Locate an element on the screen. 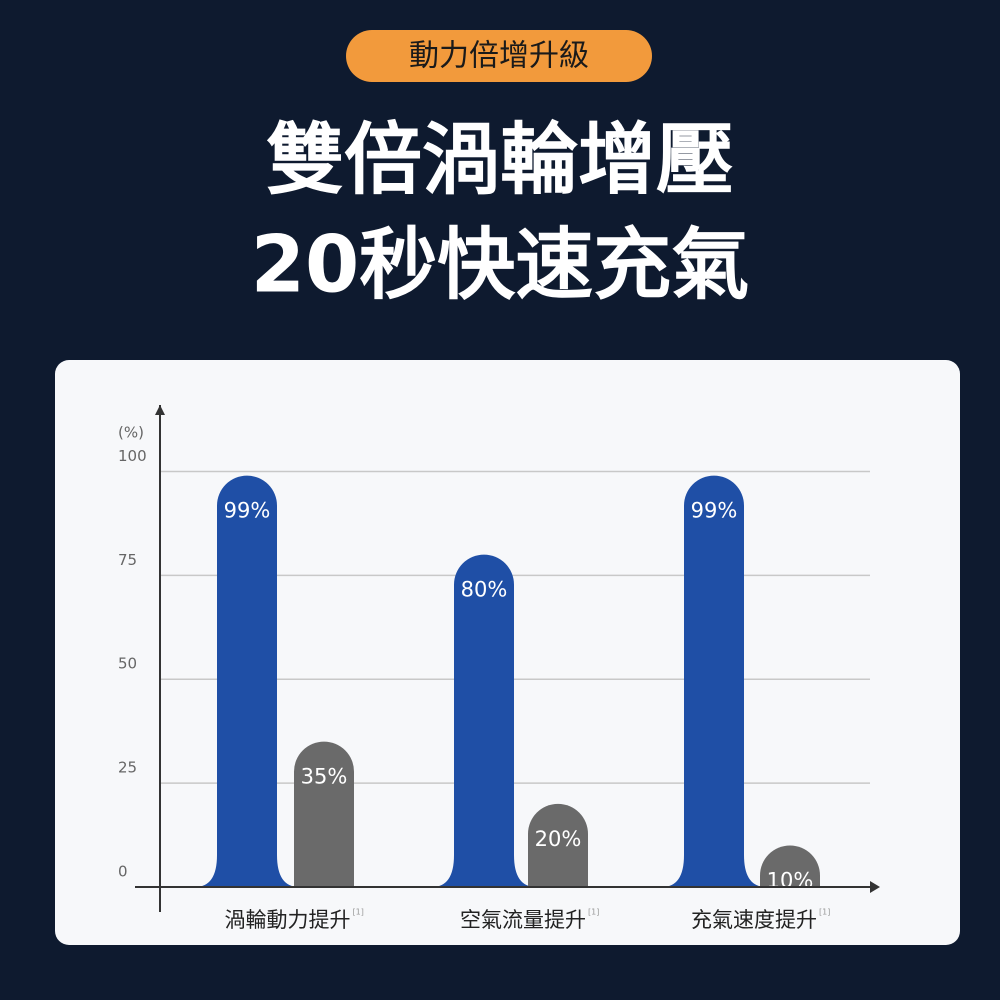  x-tick-label: 空氣流量提升 is located at coordinates (523, 920).